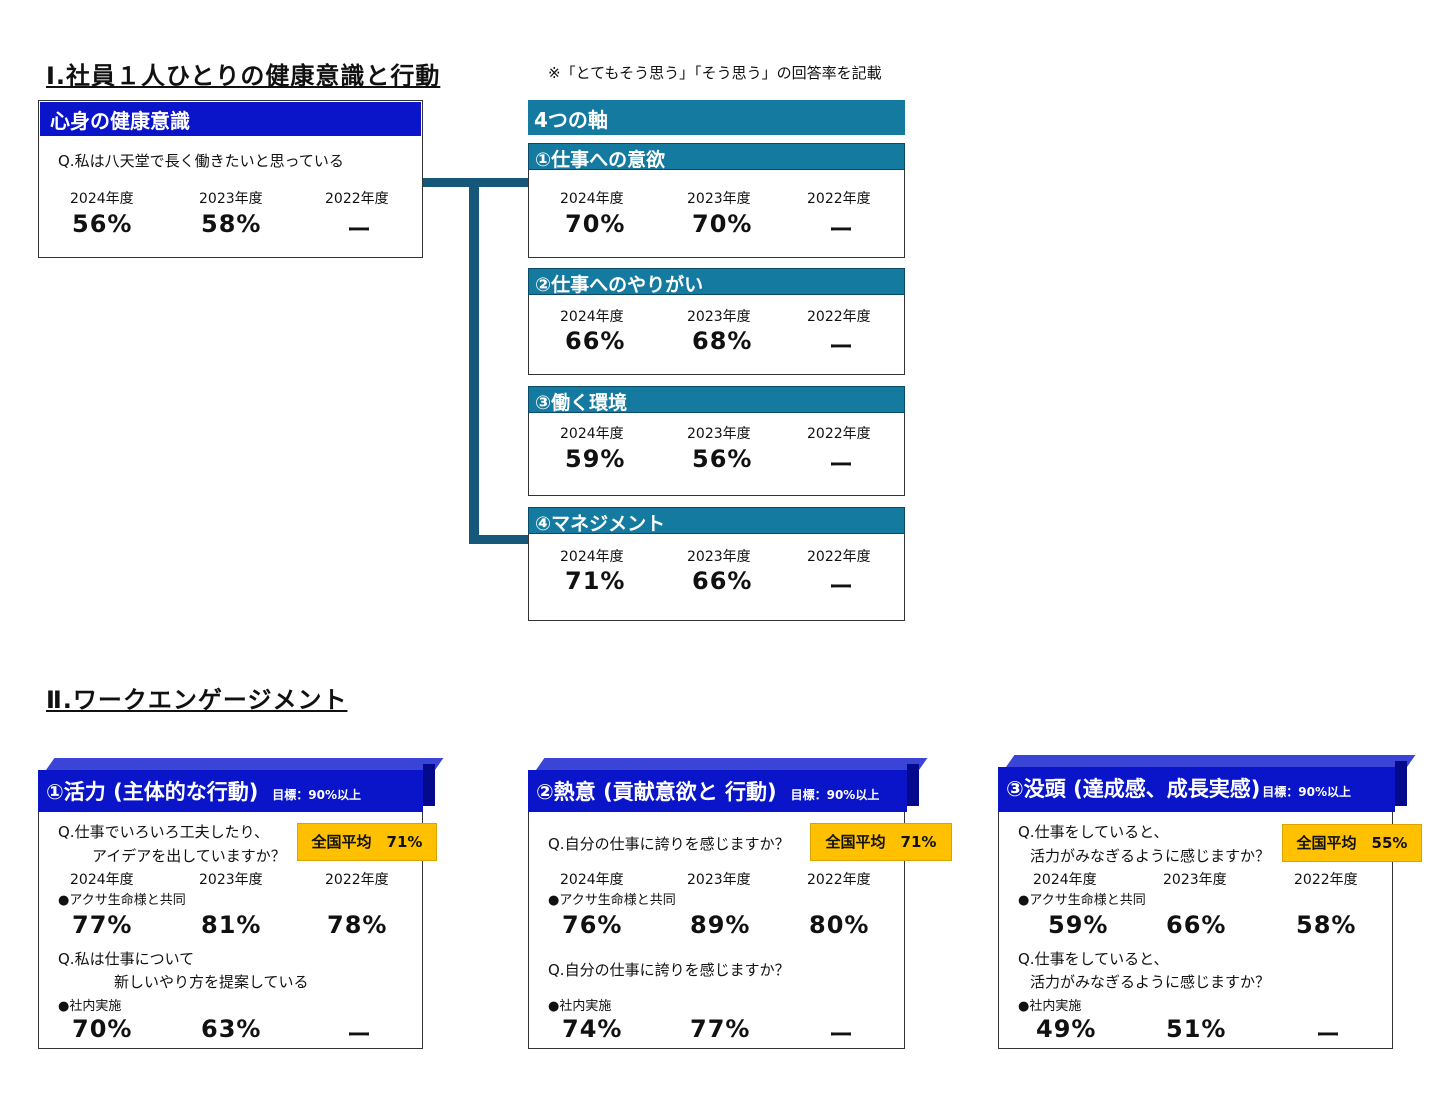  What do you see at coordinates (1133, 789) in the screenshot?
I see `card-header-title: ③没頭 (達成感、成長実感)` at bounding box center [1133, 789].